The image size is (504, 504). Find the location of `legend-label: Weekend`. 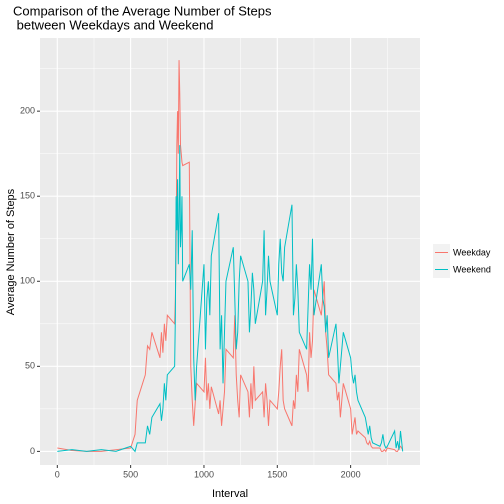

legend-label: Weekend is located at coordinates (472, 269).